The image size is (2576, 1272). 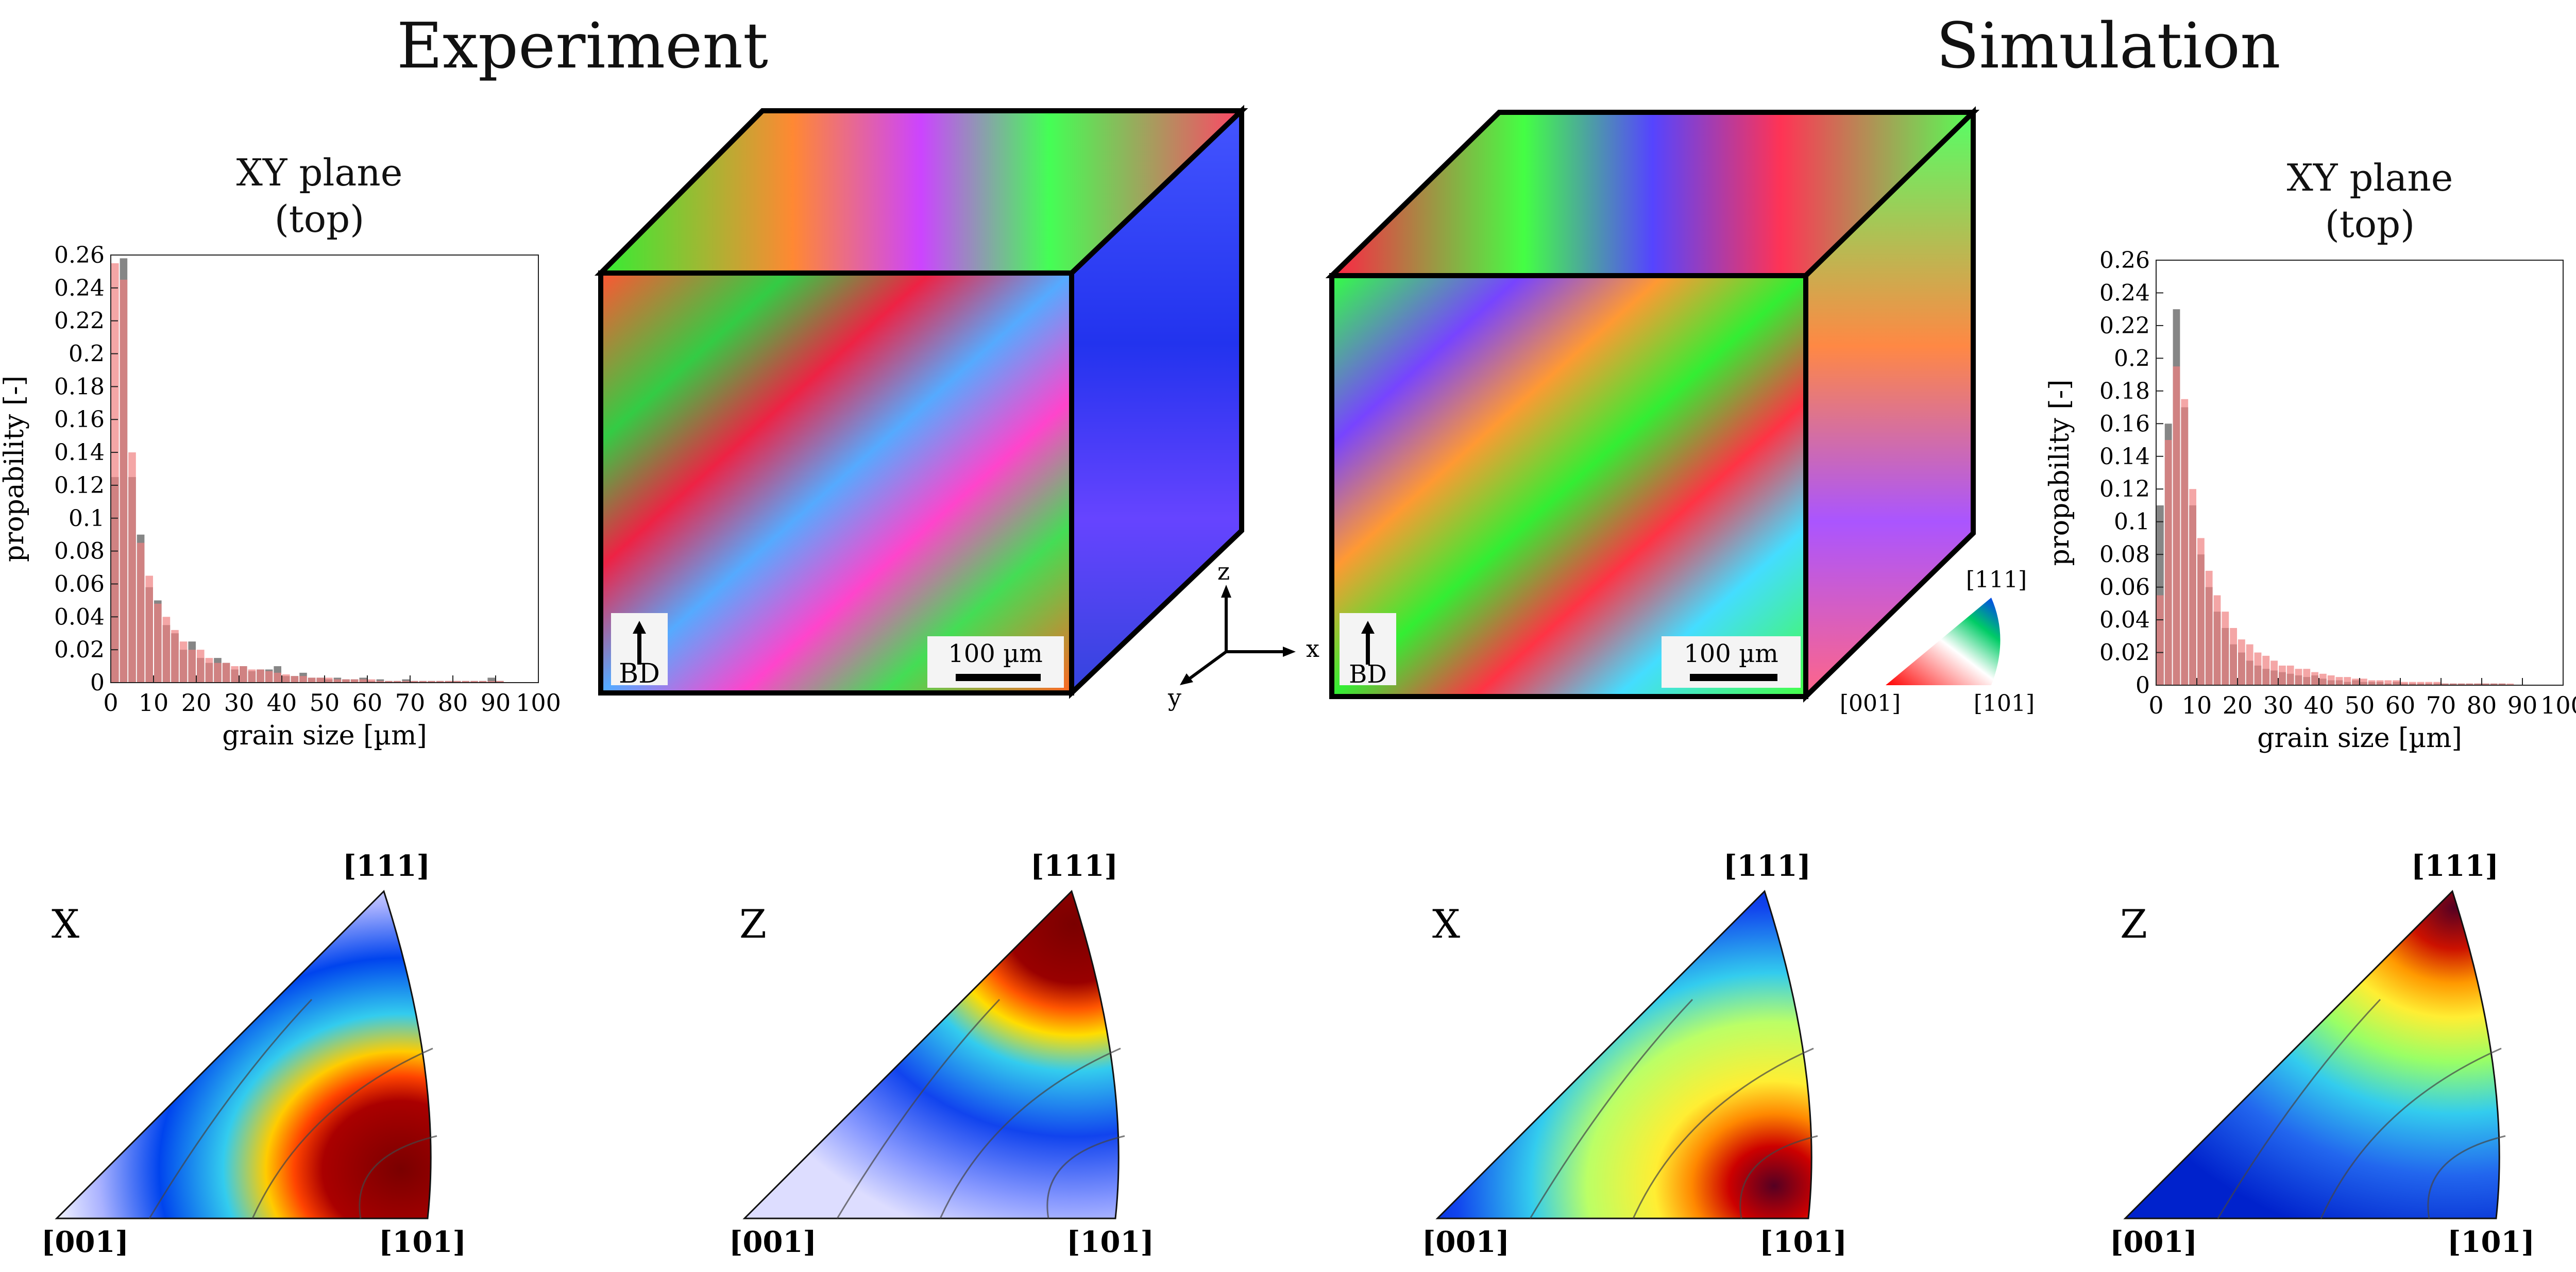 What do you see at coordinates (325, 703) in the screenshot?
I see `x-tick-label: 50` at bounding box center [325, 703].